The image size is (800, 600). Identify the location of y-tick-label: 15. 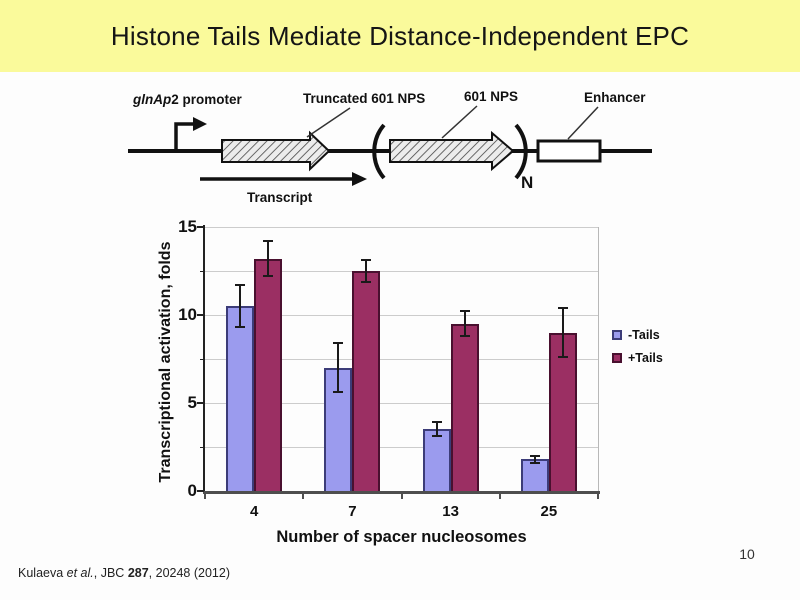
(187, 226).